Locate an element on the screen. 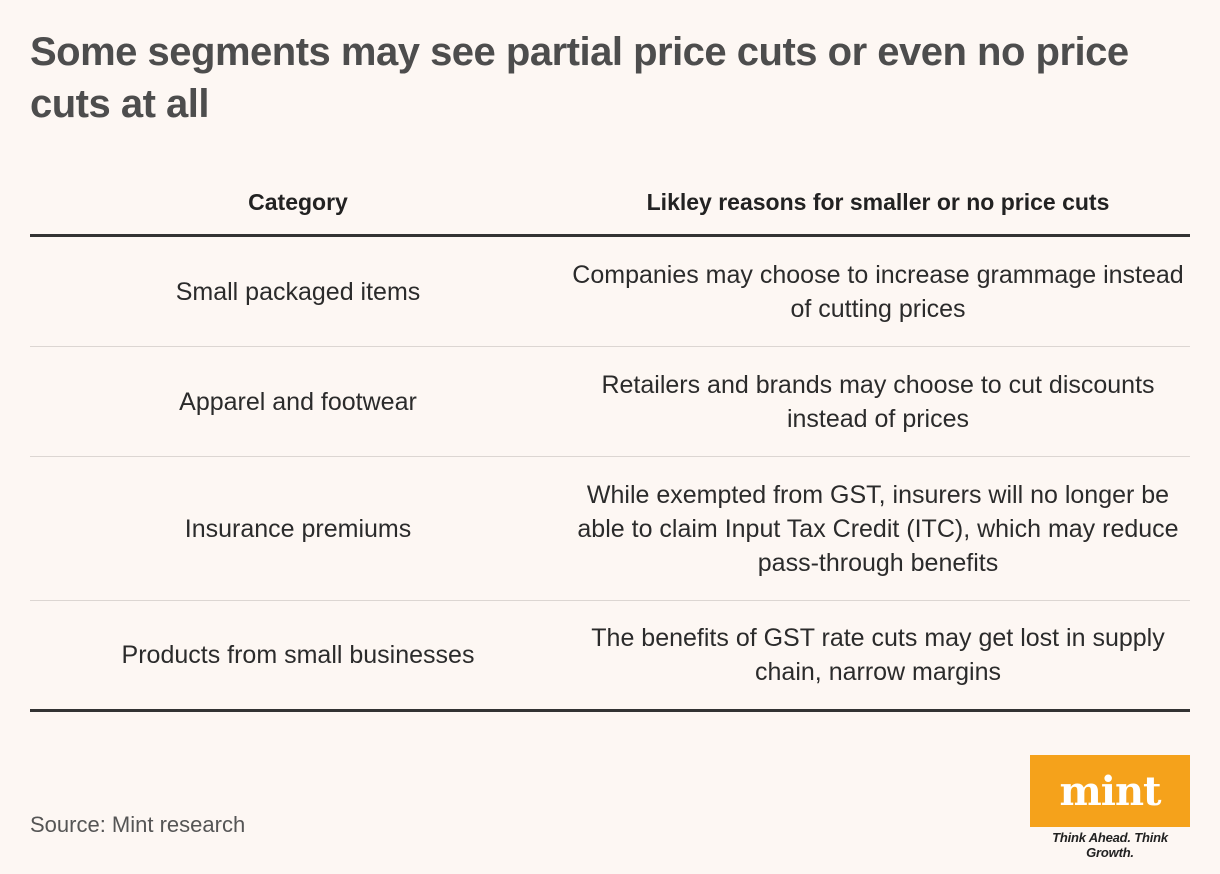 The width and height of the screenshot is (1220, 874). mint-logo-text: mint is located at coordinates (1110, 791).